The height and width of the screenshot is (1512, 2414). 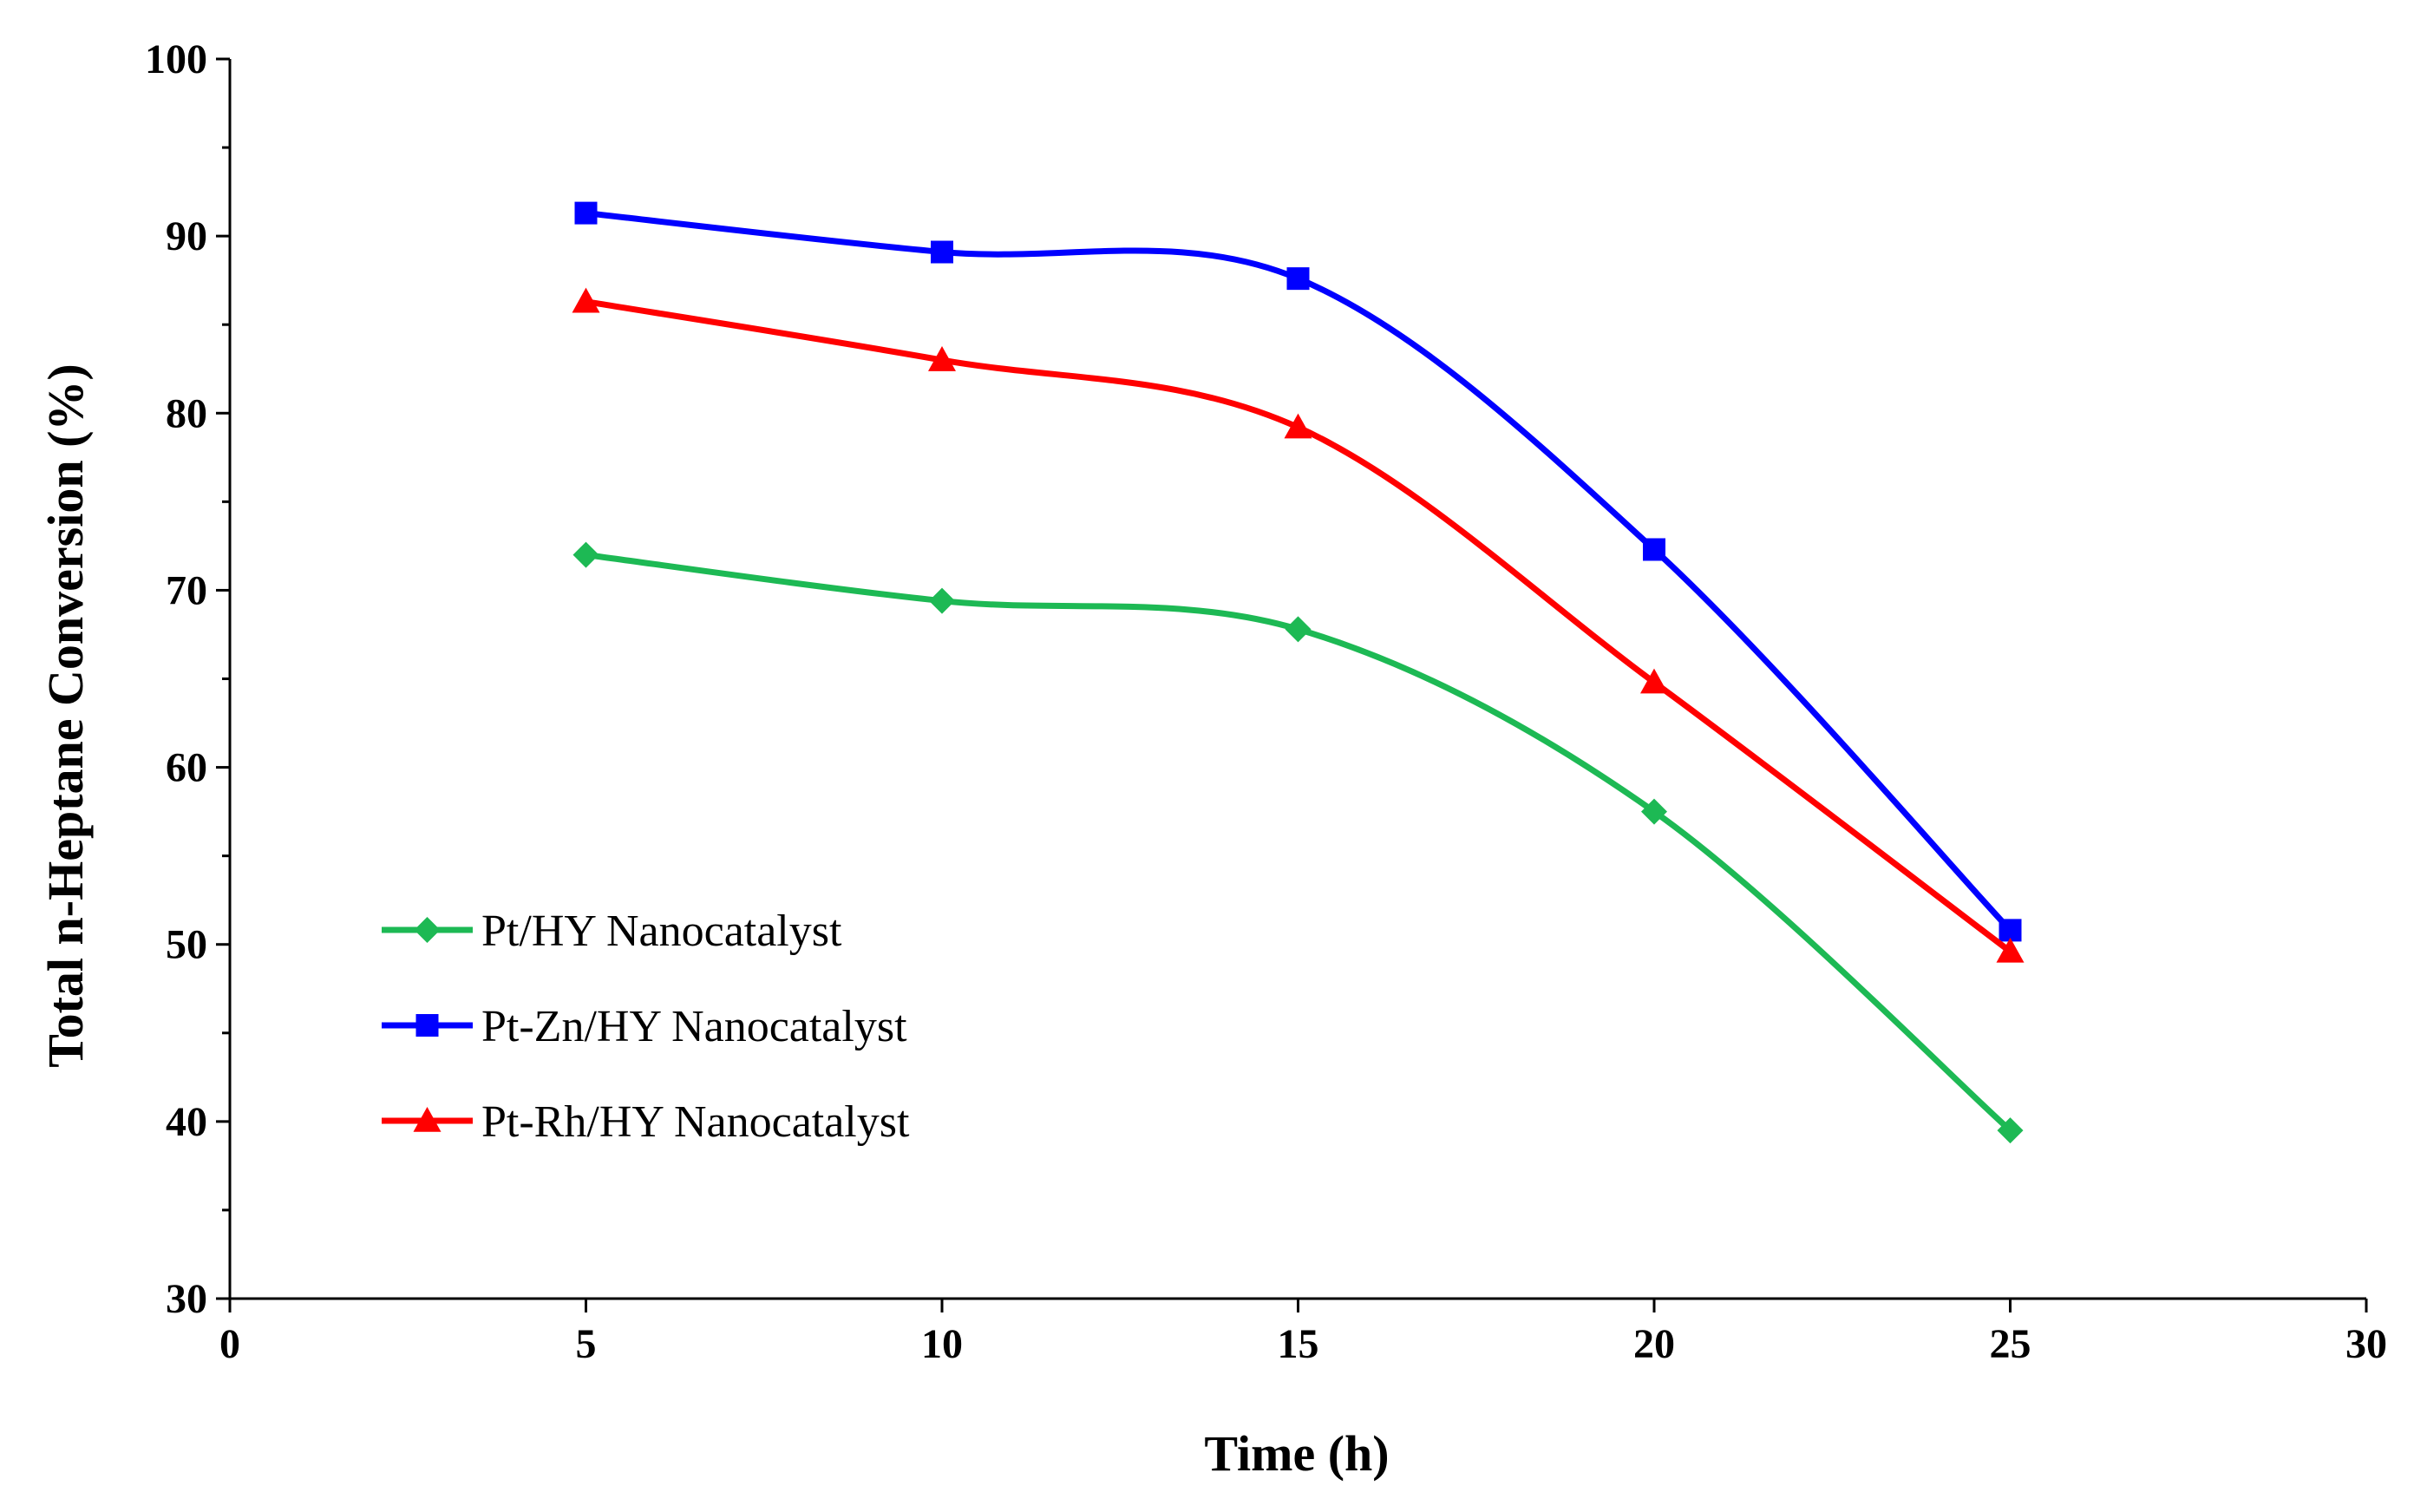 I want to click on y-axis-title: Total n-Heptane Conversion (%), so click(x=65, y=715).